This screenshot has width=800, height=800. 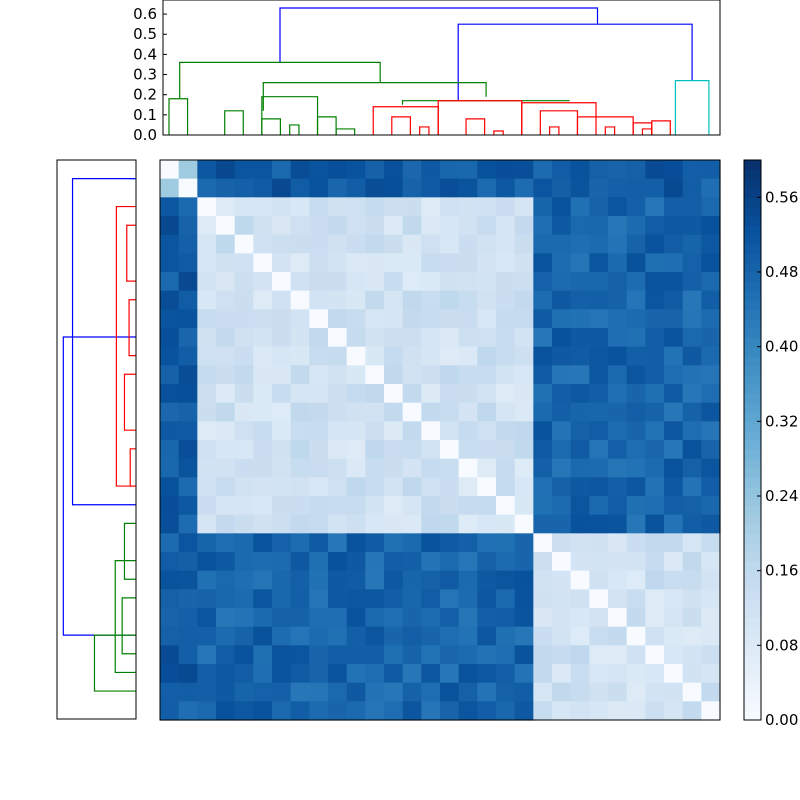 I want to click on top-dendrogram, so click(x=439, y=71).